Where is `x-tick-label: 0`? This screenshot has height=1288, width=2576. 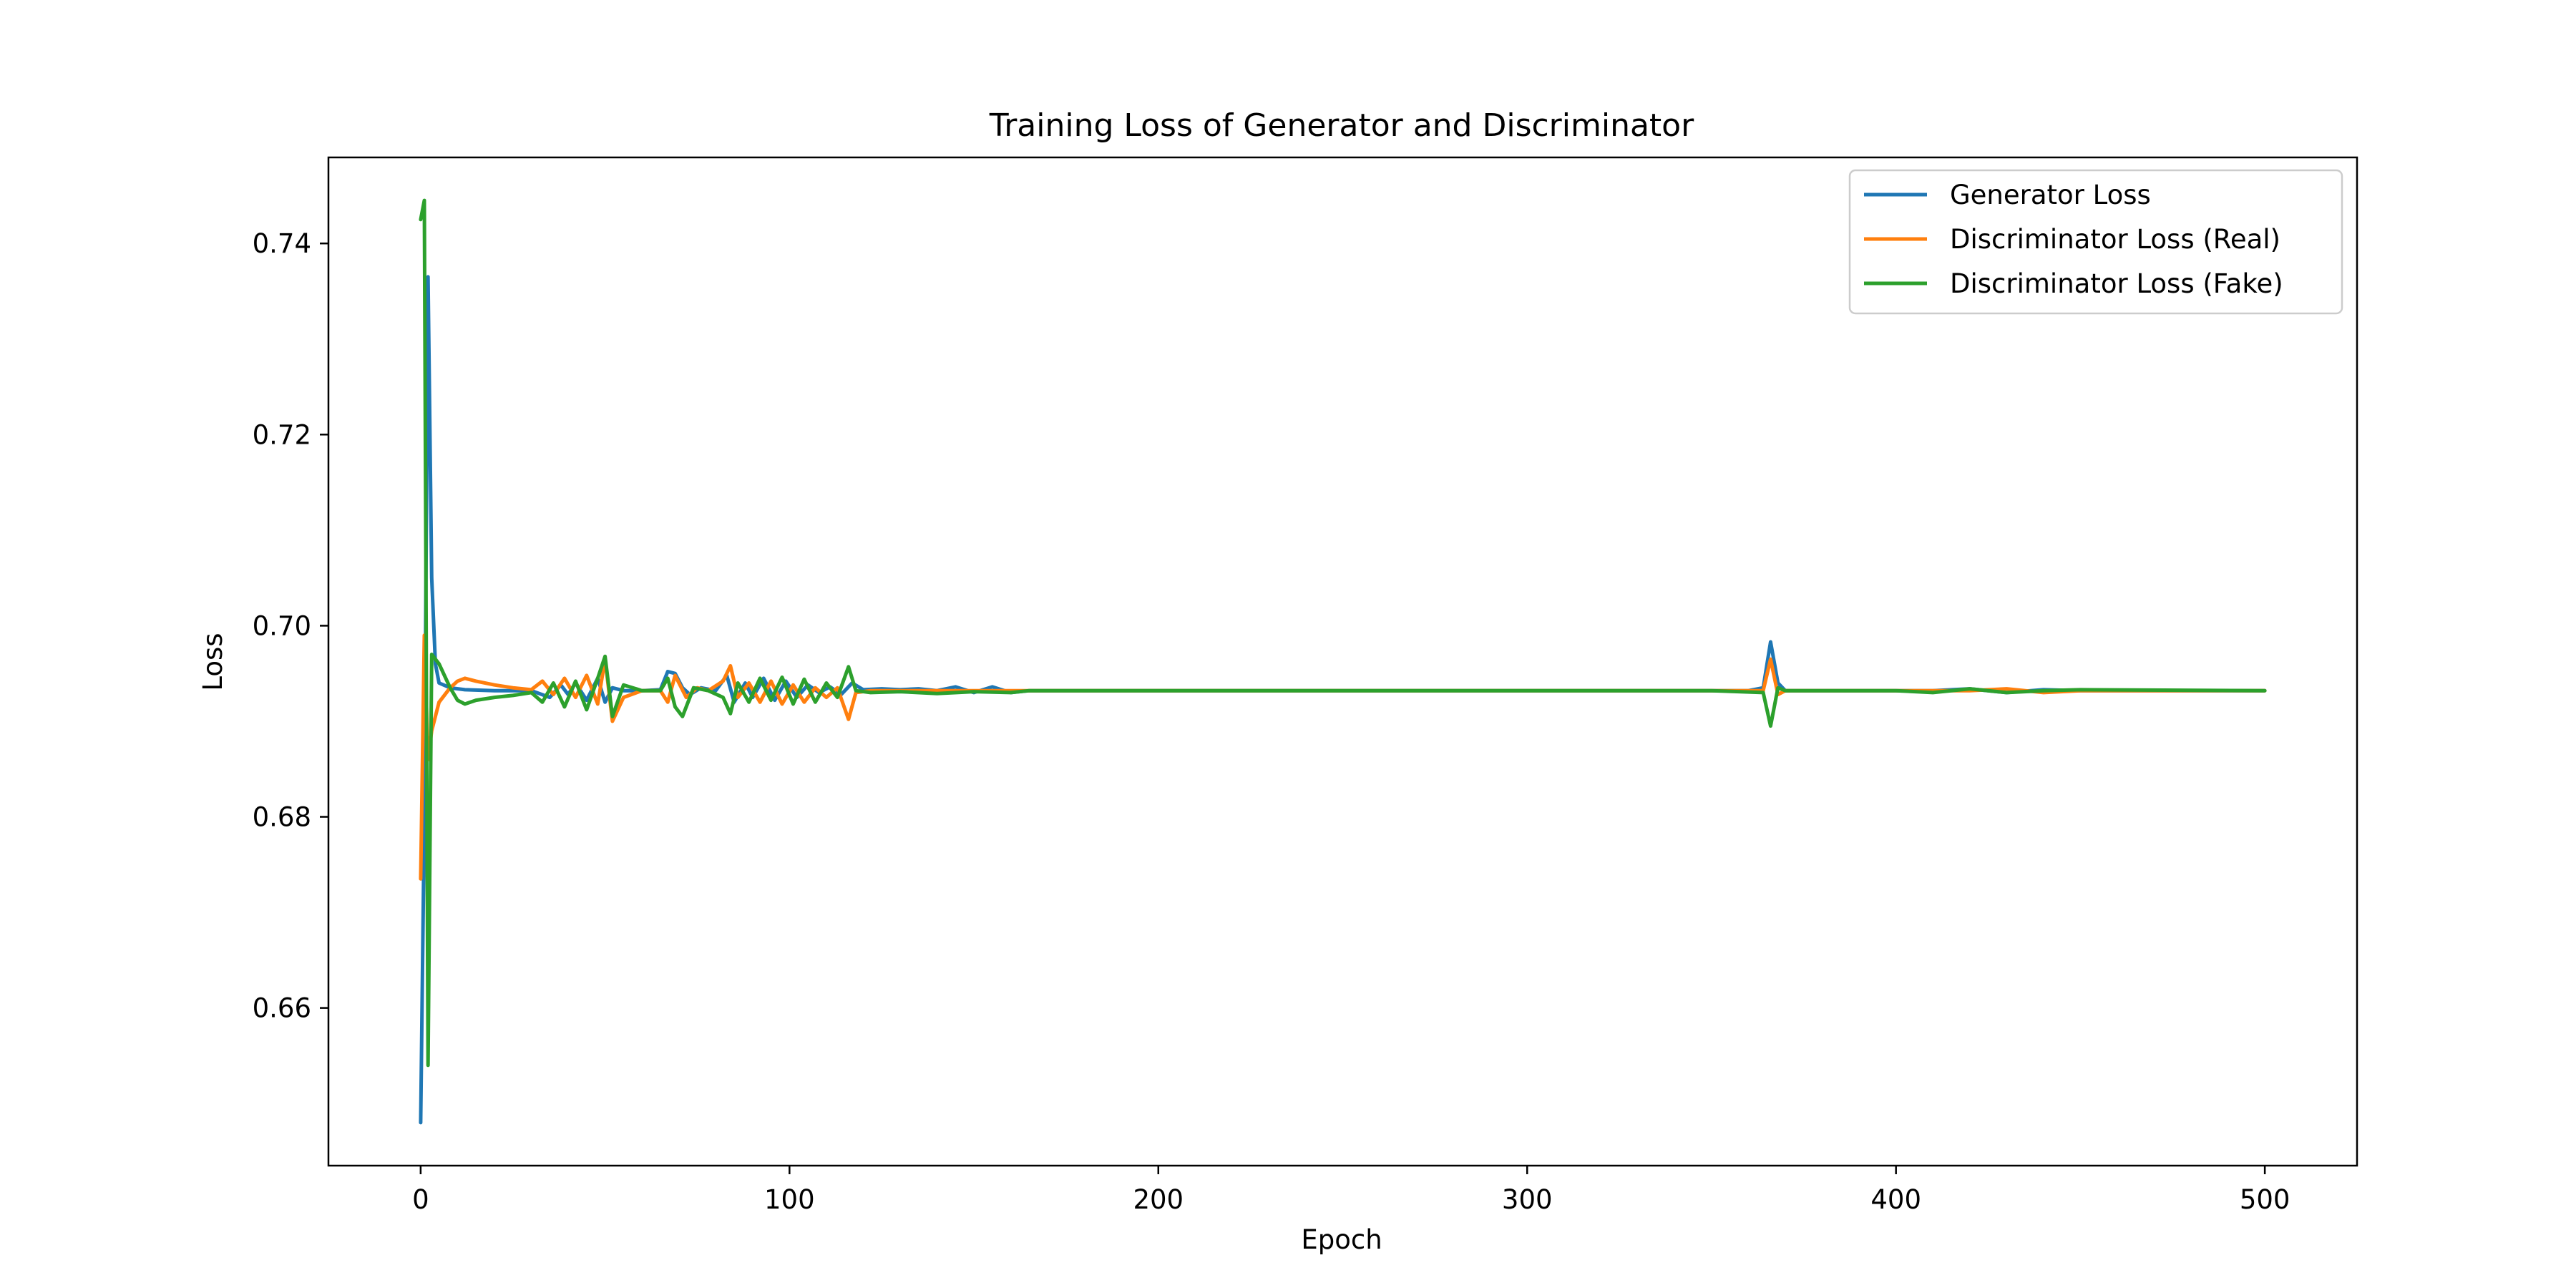
x-tick-label: 0 is located at coordinates (420, 1199).